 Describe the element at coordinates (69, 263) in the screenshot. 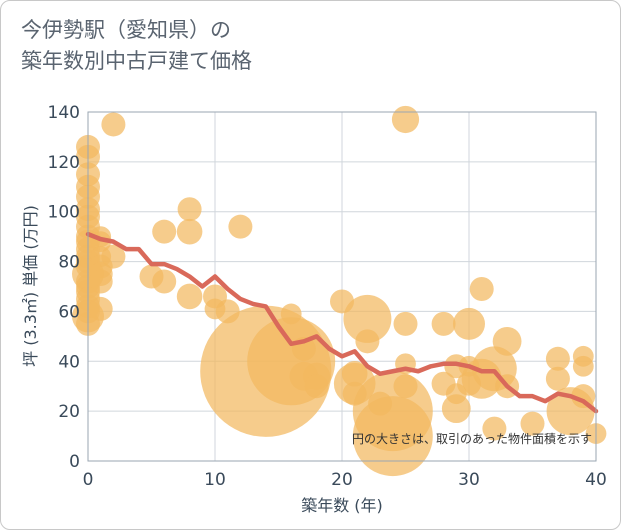

I see `y-tick-label: 80` at that location.